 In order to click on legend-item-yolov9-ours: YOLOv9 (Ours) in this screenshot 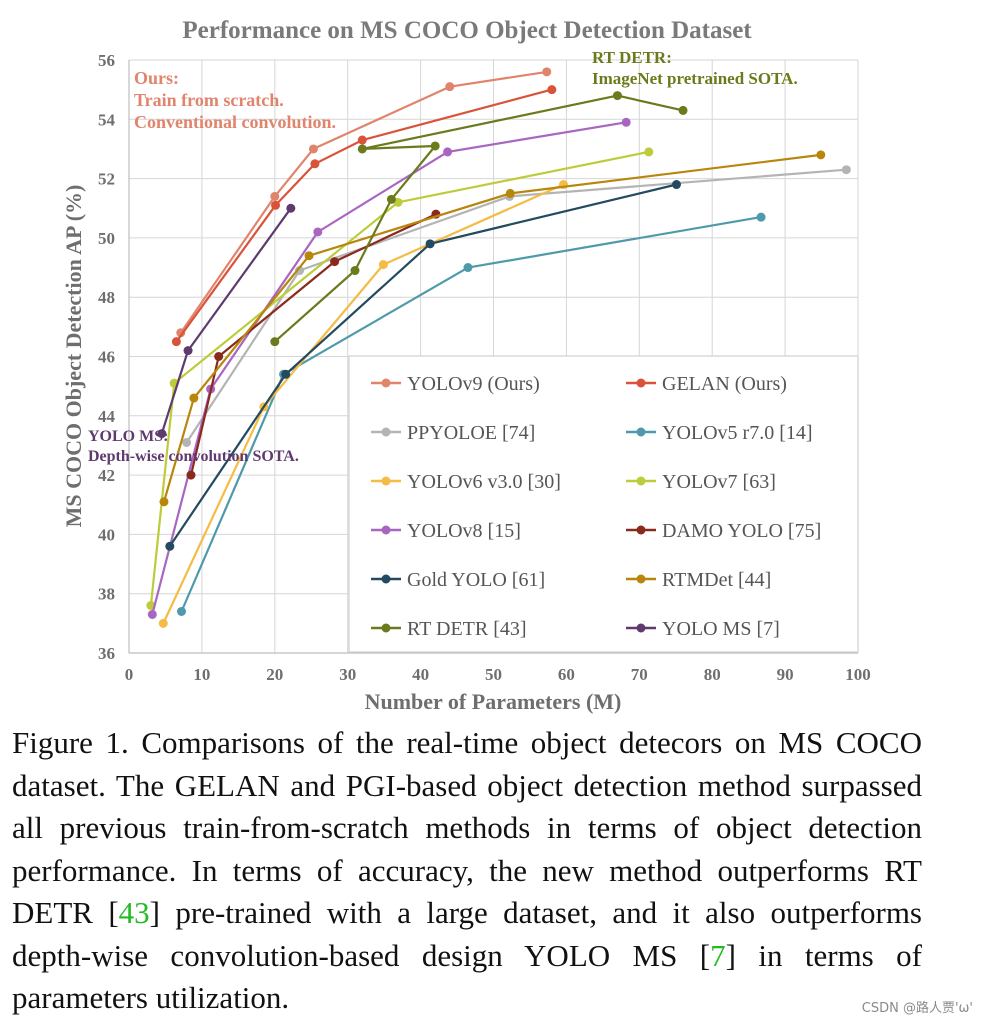, I will do `click(455, 384)`.